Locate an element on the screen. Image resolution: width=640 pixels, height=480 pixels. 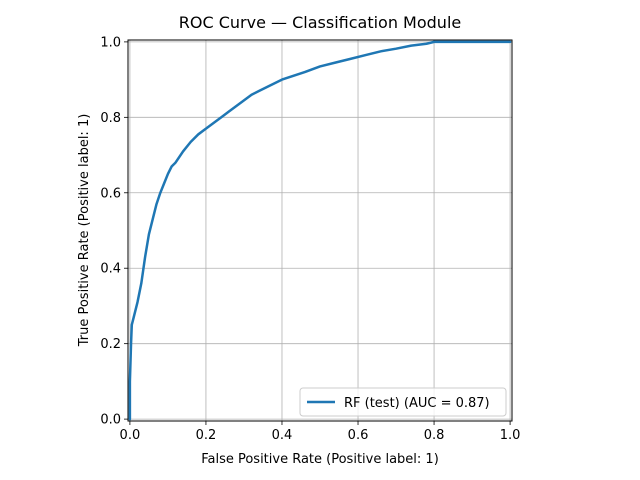
y-axis-title: True Positive Rate (Positive label: 1) is located at coordinates (84, 231).